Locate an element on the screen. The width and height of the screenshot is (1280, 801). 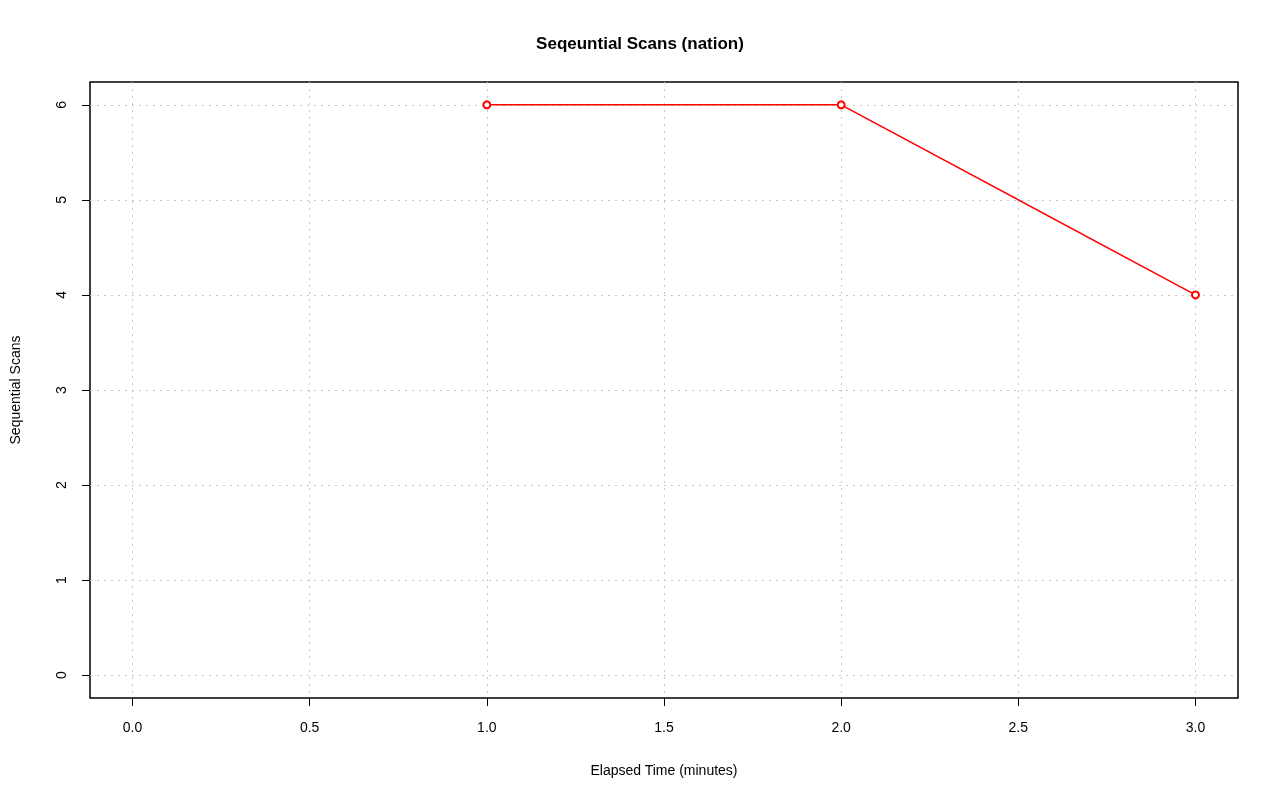
x-tick-label: 0.5 is located at coordinates (309, 727).